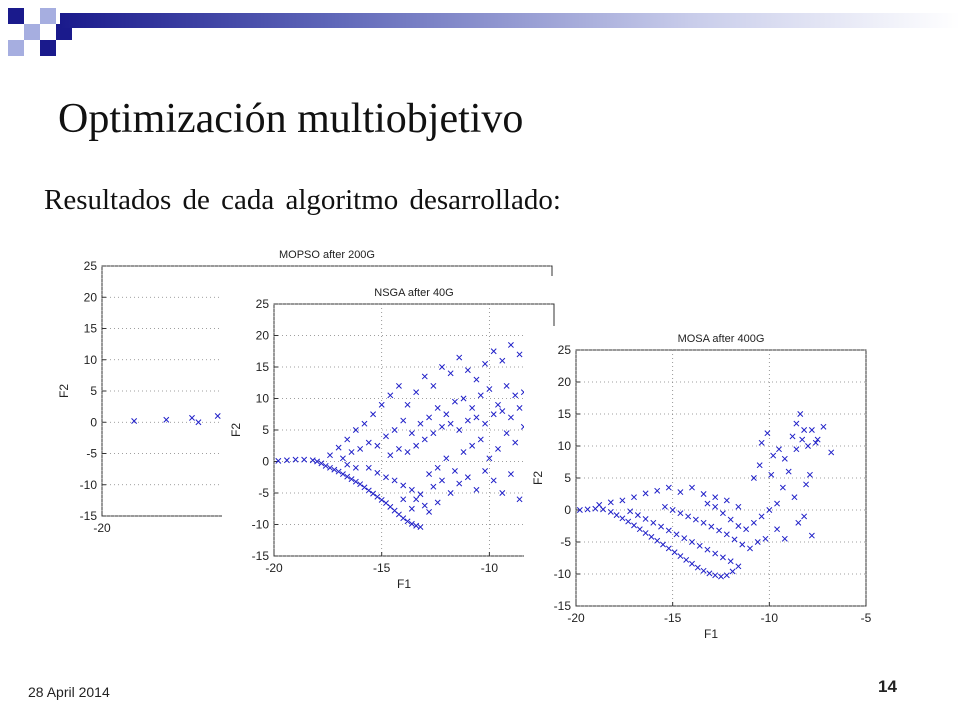 This screenshot has height=720, width=960. I want to click on chart1-ytick-label: -10, so click(261, 525).